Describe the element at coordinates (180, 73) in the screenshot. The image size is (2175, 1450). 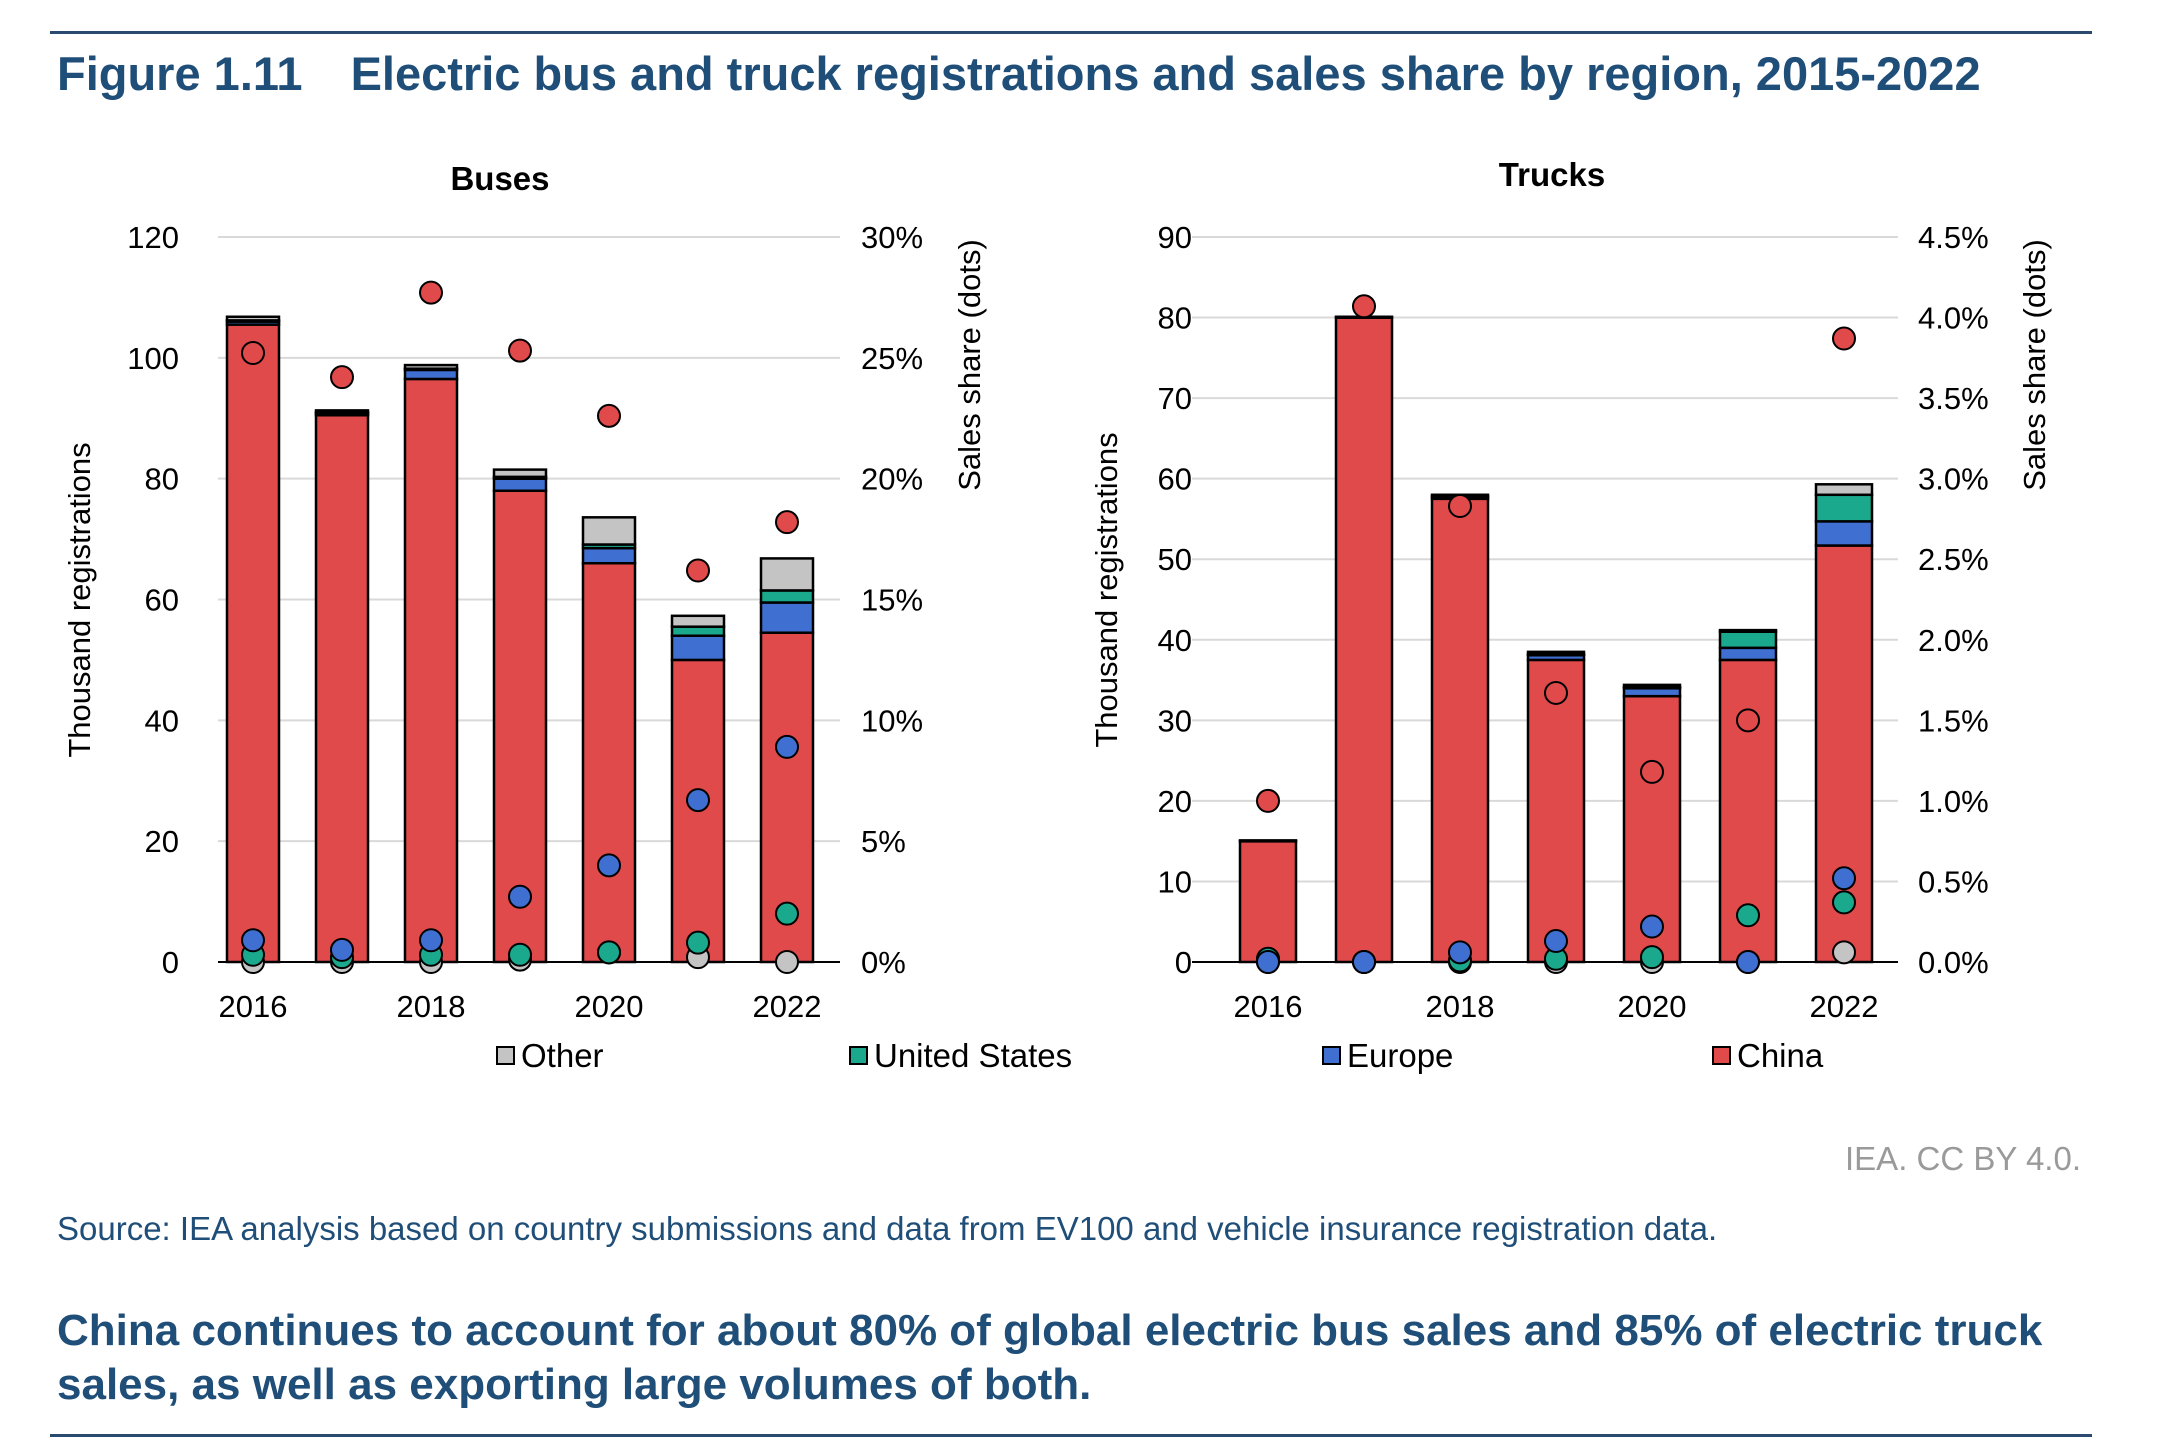
I see `figure-number: Figure 1.11` at that location.